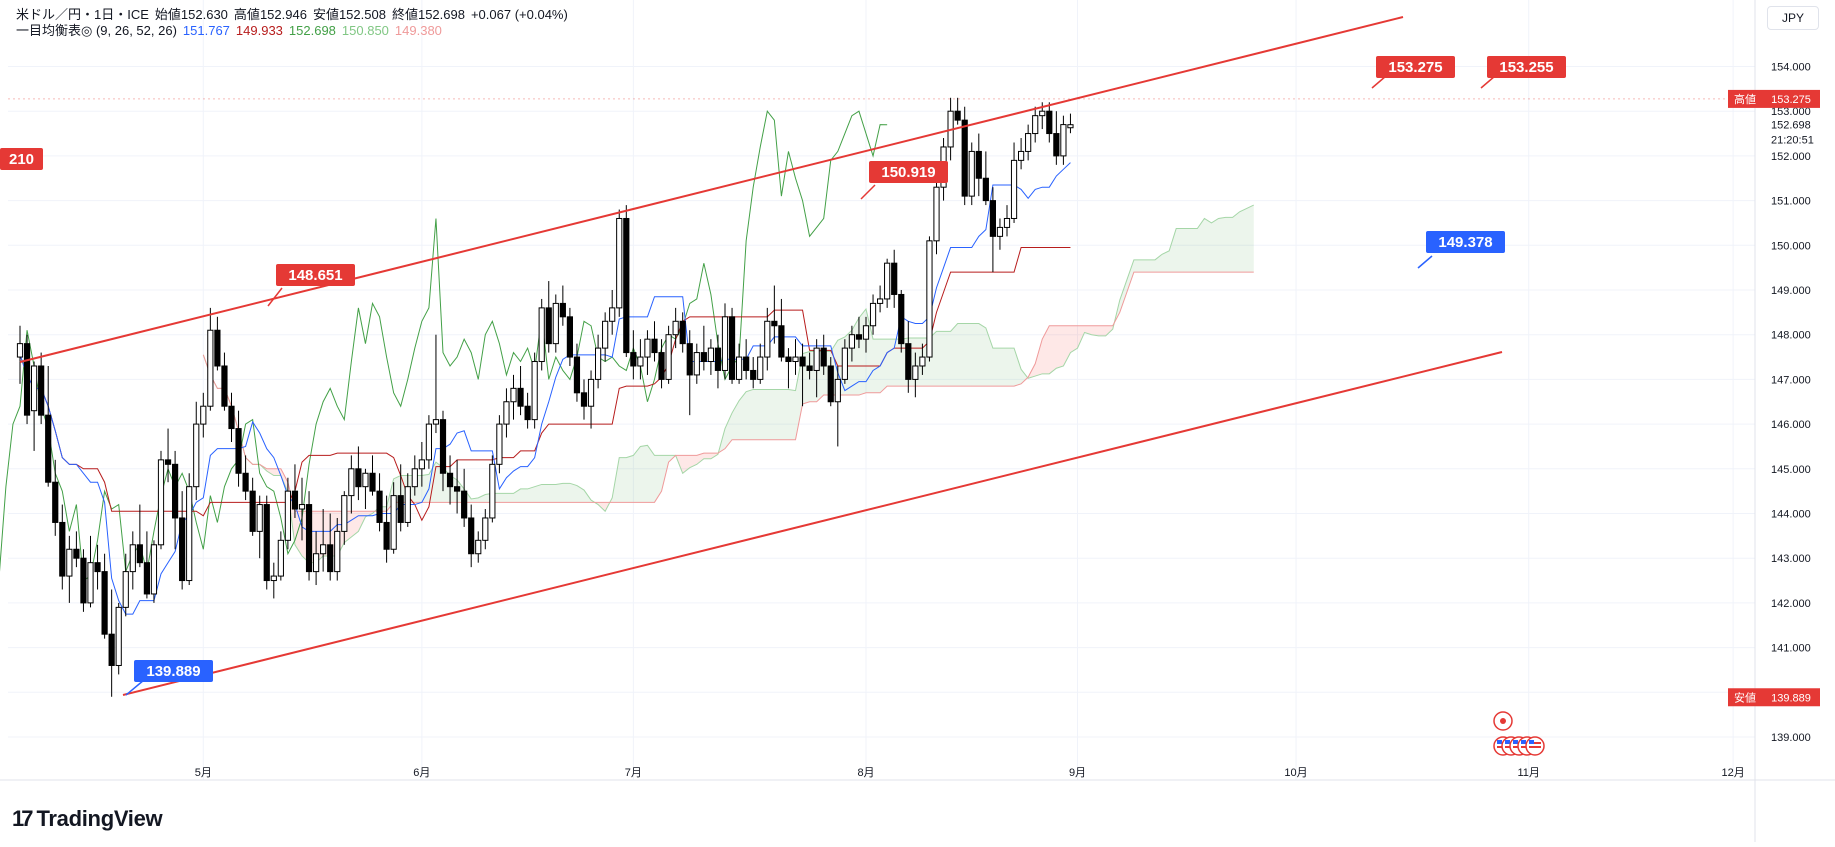 The width and height of the screenshot is (1835, 847). I want to click on currency-button: JPY, so click(1793, 18).